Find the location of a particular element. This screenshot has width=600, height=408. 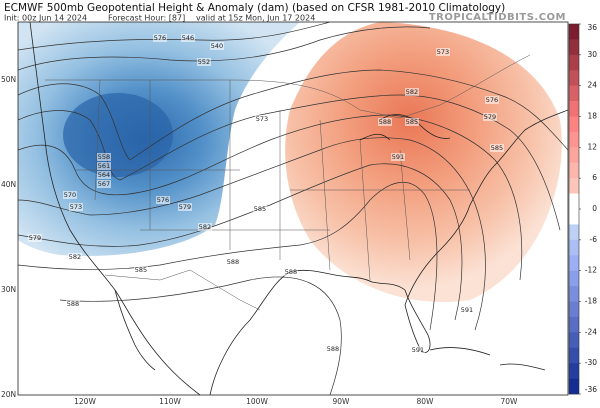

us-canada-border is located at coordinates (288, 86).